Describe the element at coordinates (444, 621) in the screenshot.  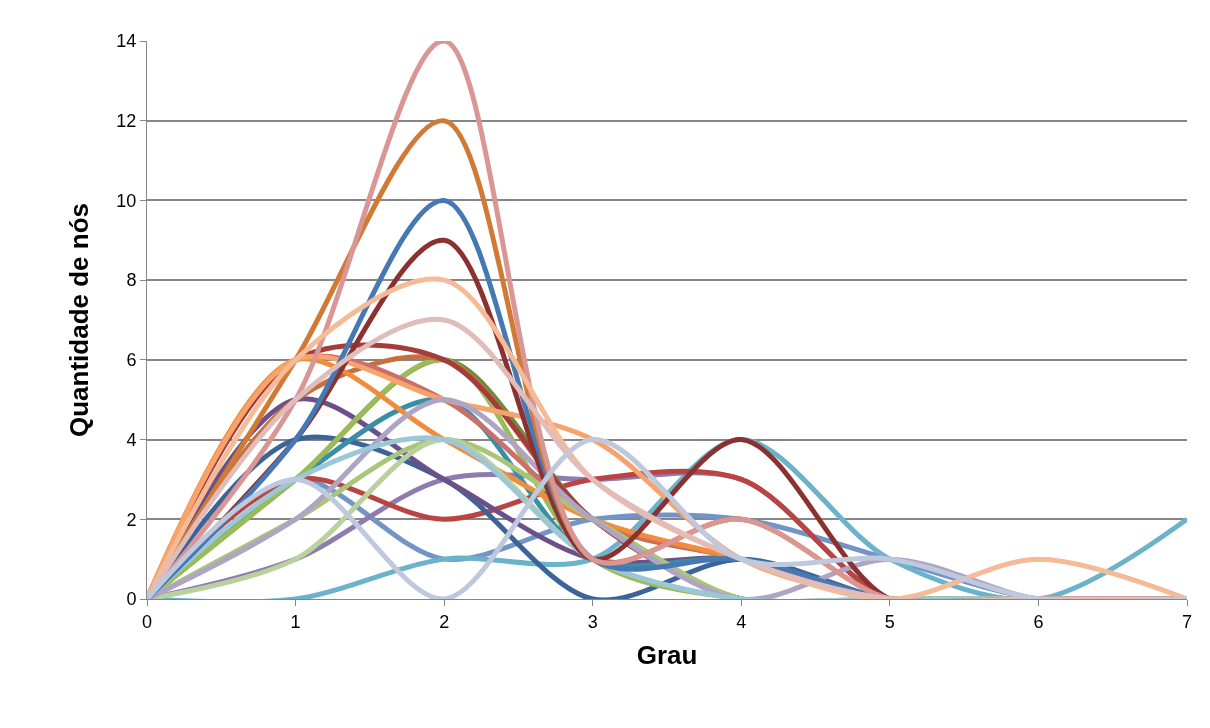
I see `x-tick-label: 2` at that location.